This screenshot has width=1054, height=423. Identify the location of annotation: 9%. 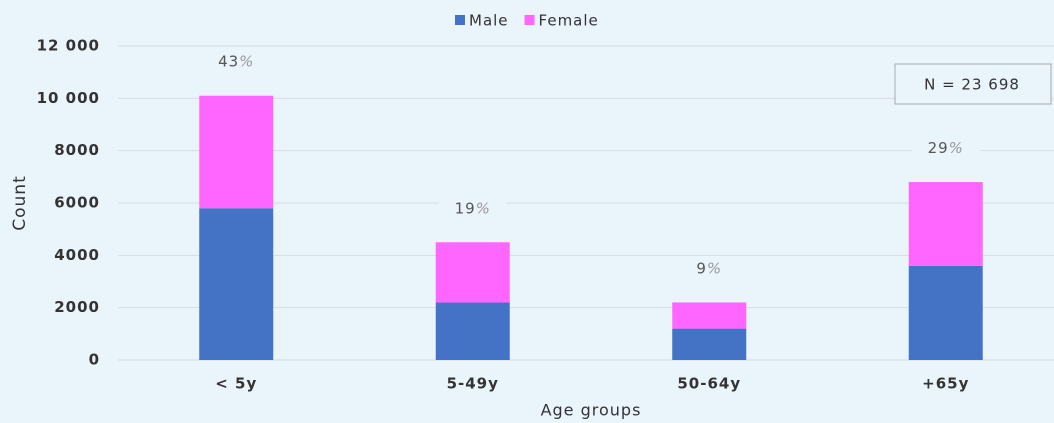
(709, 268).